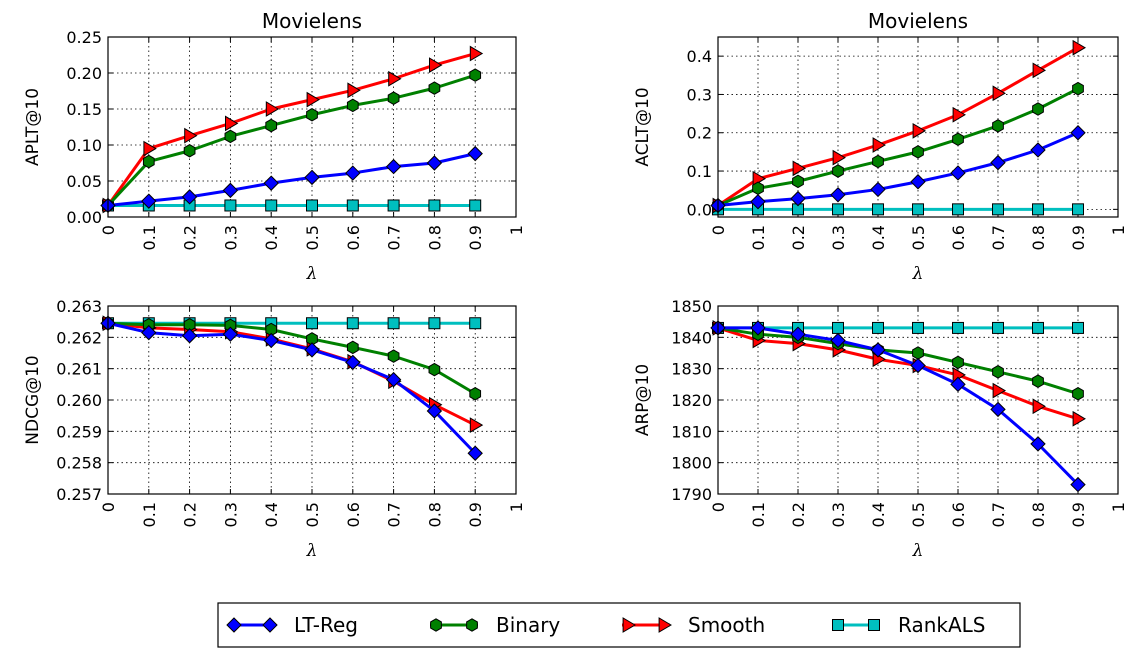 The height and width of the screenshot is (652, 1130). Describe the element at coordinates (874, 625) in the screenshot. I see `legend-marker-rankals` at that location.